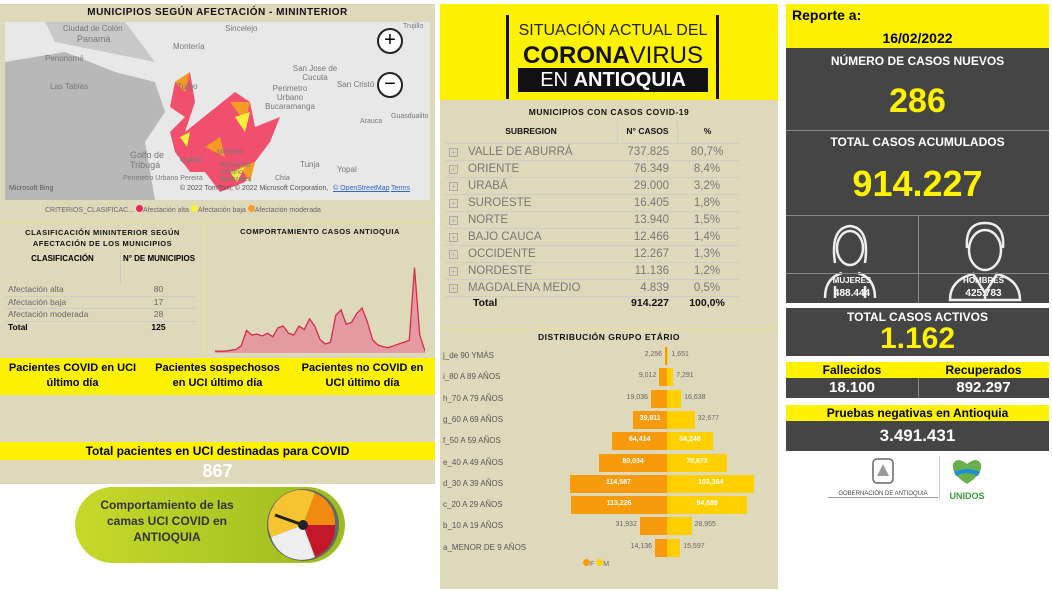  What do you see at coordinates (505, 236) in the screenshot?
I see `subregion-name: BAJO CAUCA` at bounding box center [505, 236].